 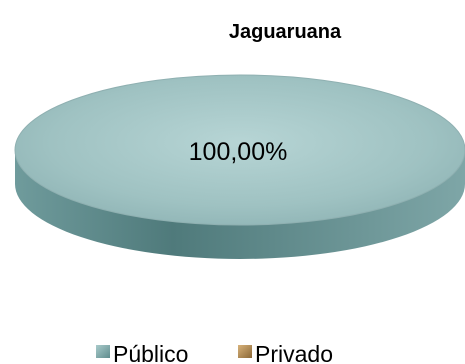 I want to click on legend-swatch-publico, so click(x=103, y=351).